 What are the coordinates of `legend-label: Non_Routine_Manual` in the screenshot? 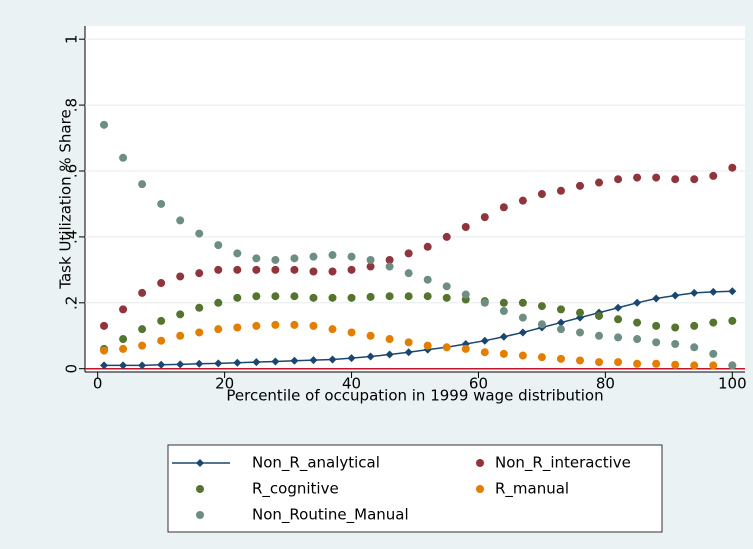 It's located at (330, 515).